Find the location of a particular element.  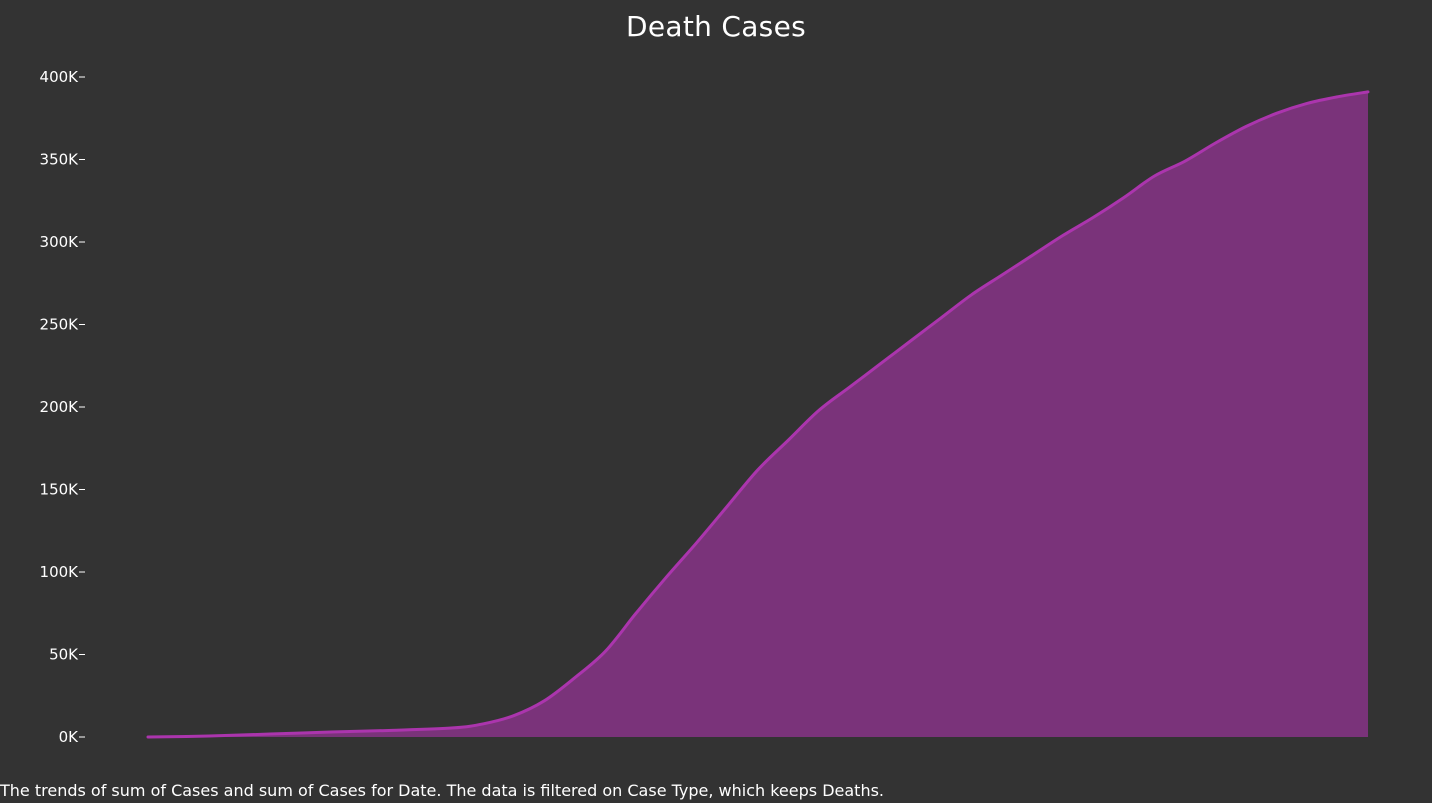

y-tick-label: 150K is located at coordinates (60, 490).